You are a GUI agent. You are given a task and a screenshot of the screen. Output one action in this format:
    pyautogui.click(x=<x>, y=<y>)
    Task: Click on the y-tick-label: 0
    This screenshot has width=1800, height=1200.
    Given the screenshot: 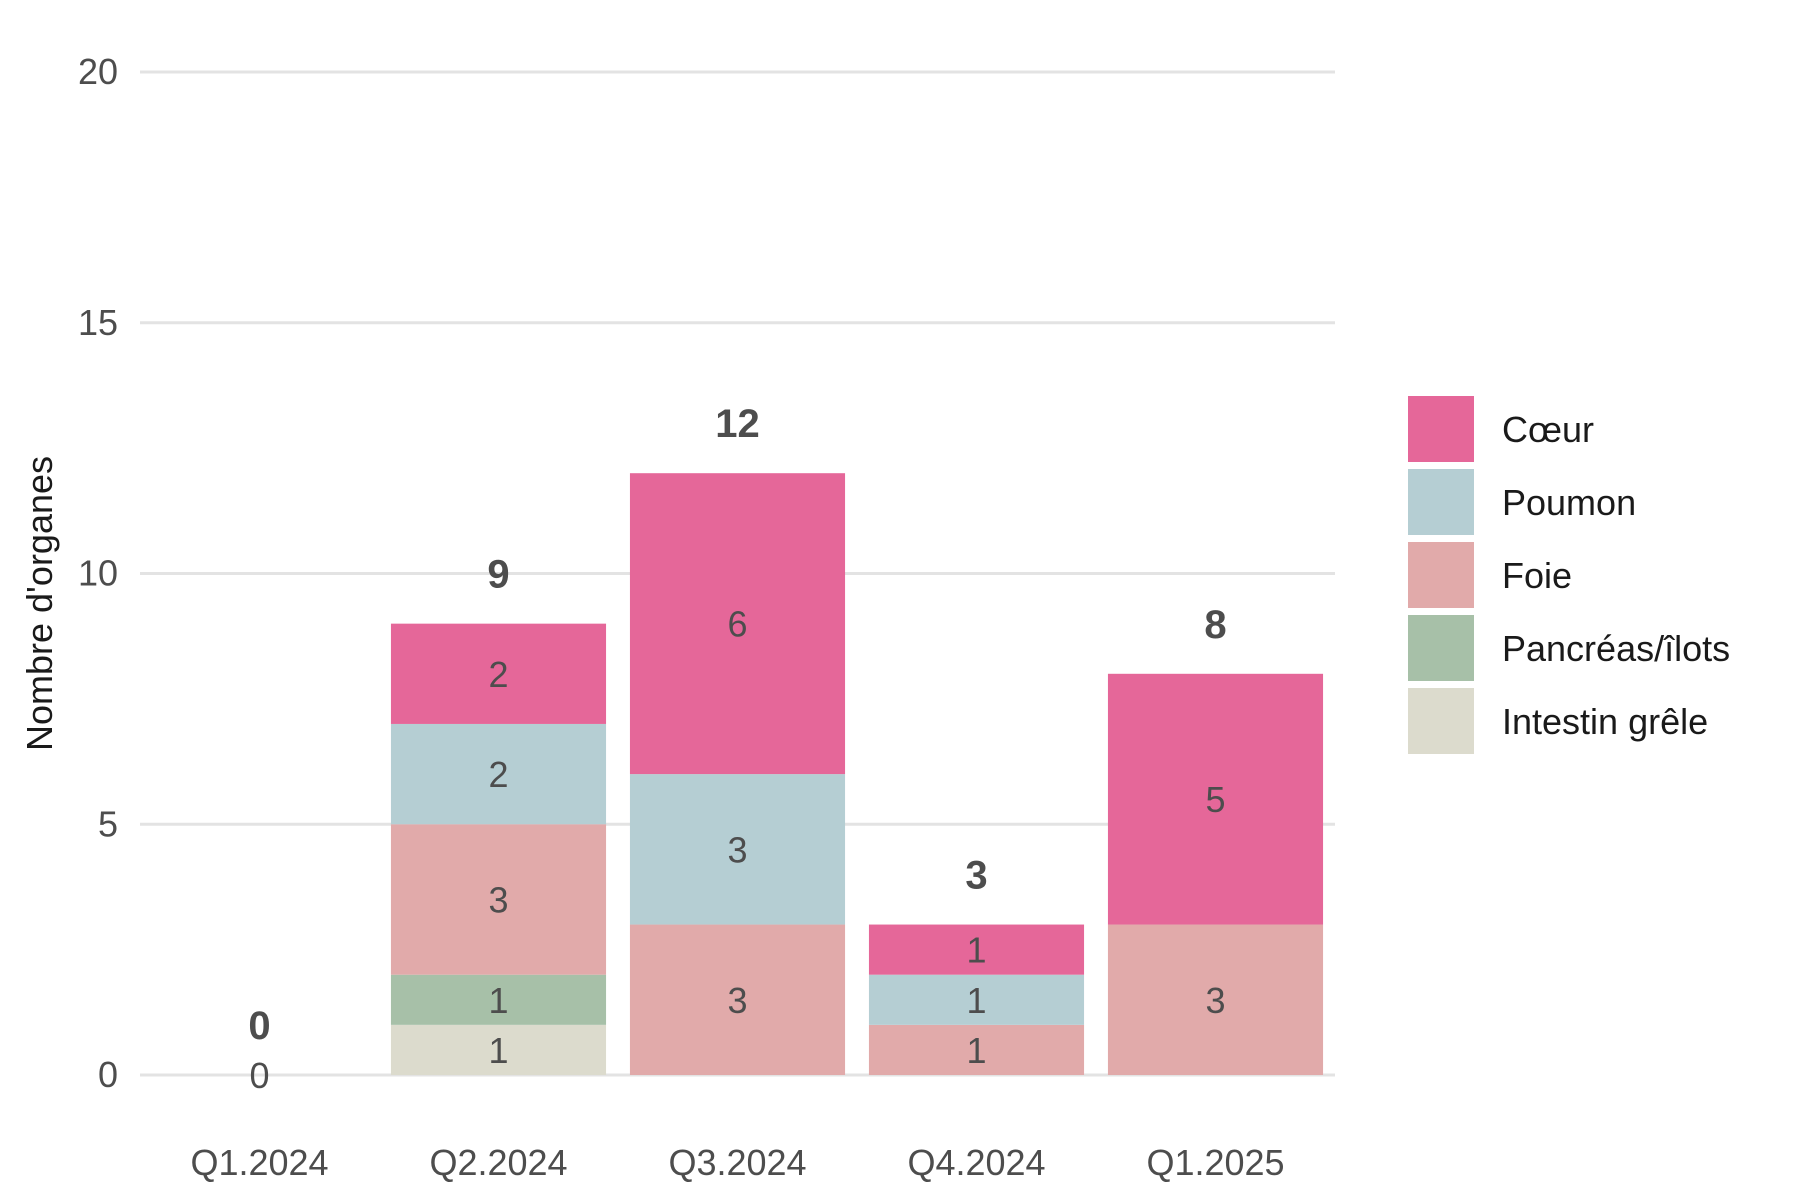 What is the action you would take?
    pyautogui.click(x=108, y=1074)
    